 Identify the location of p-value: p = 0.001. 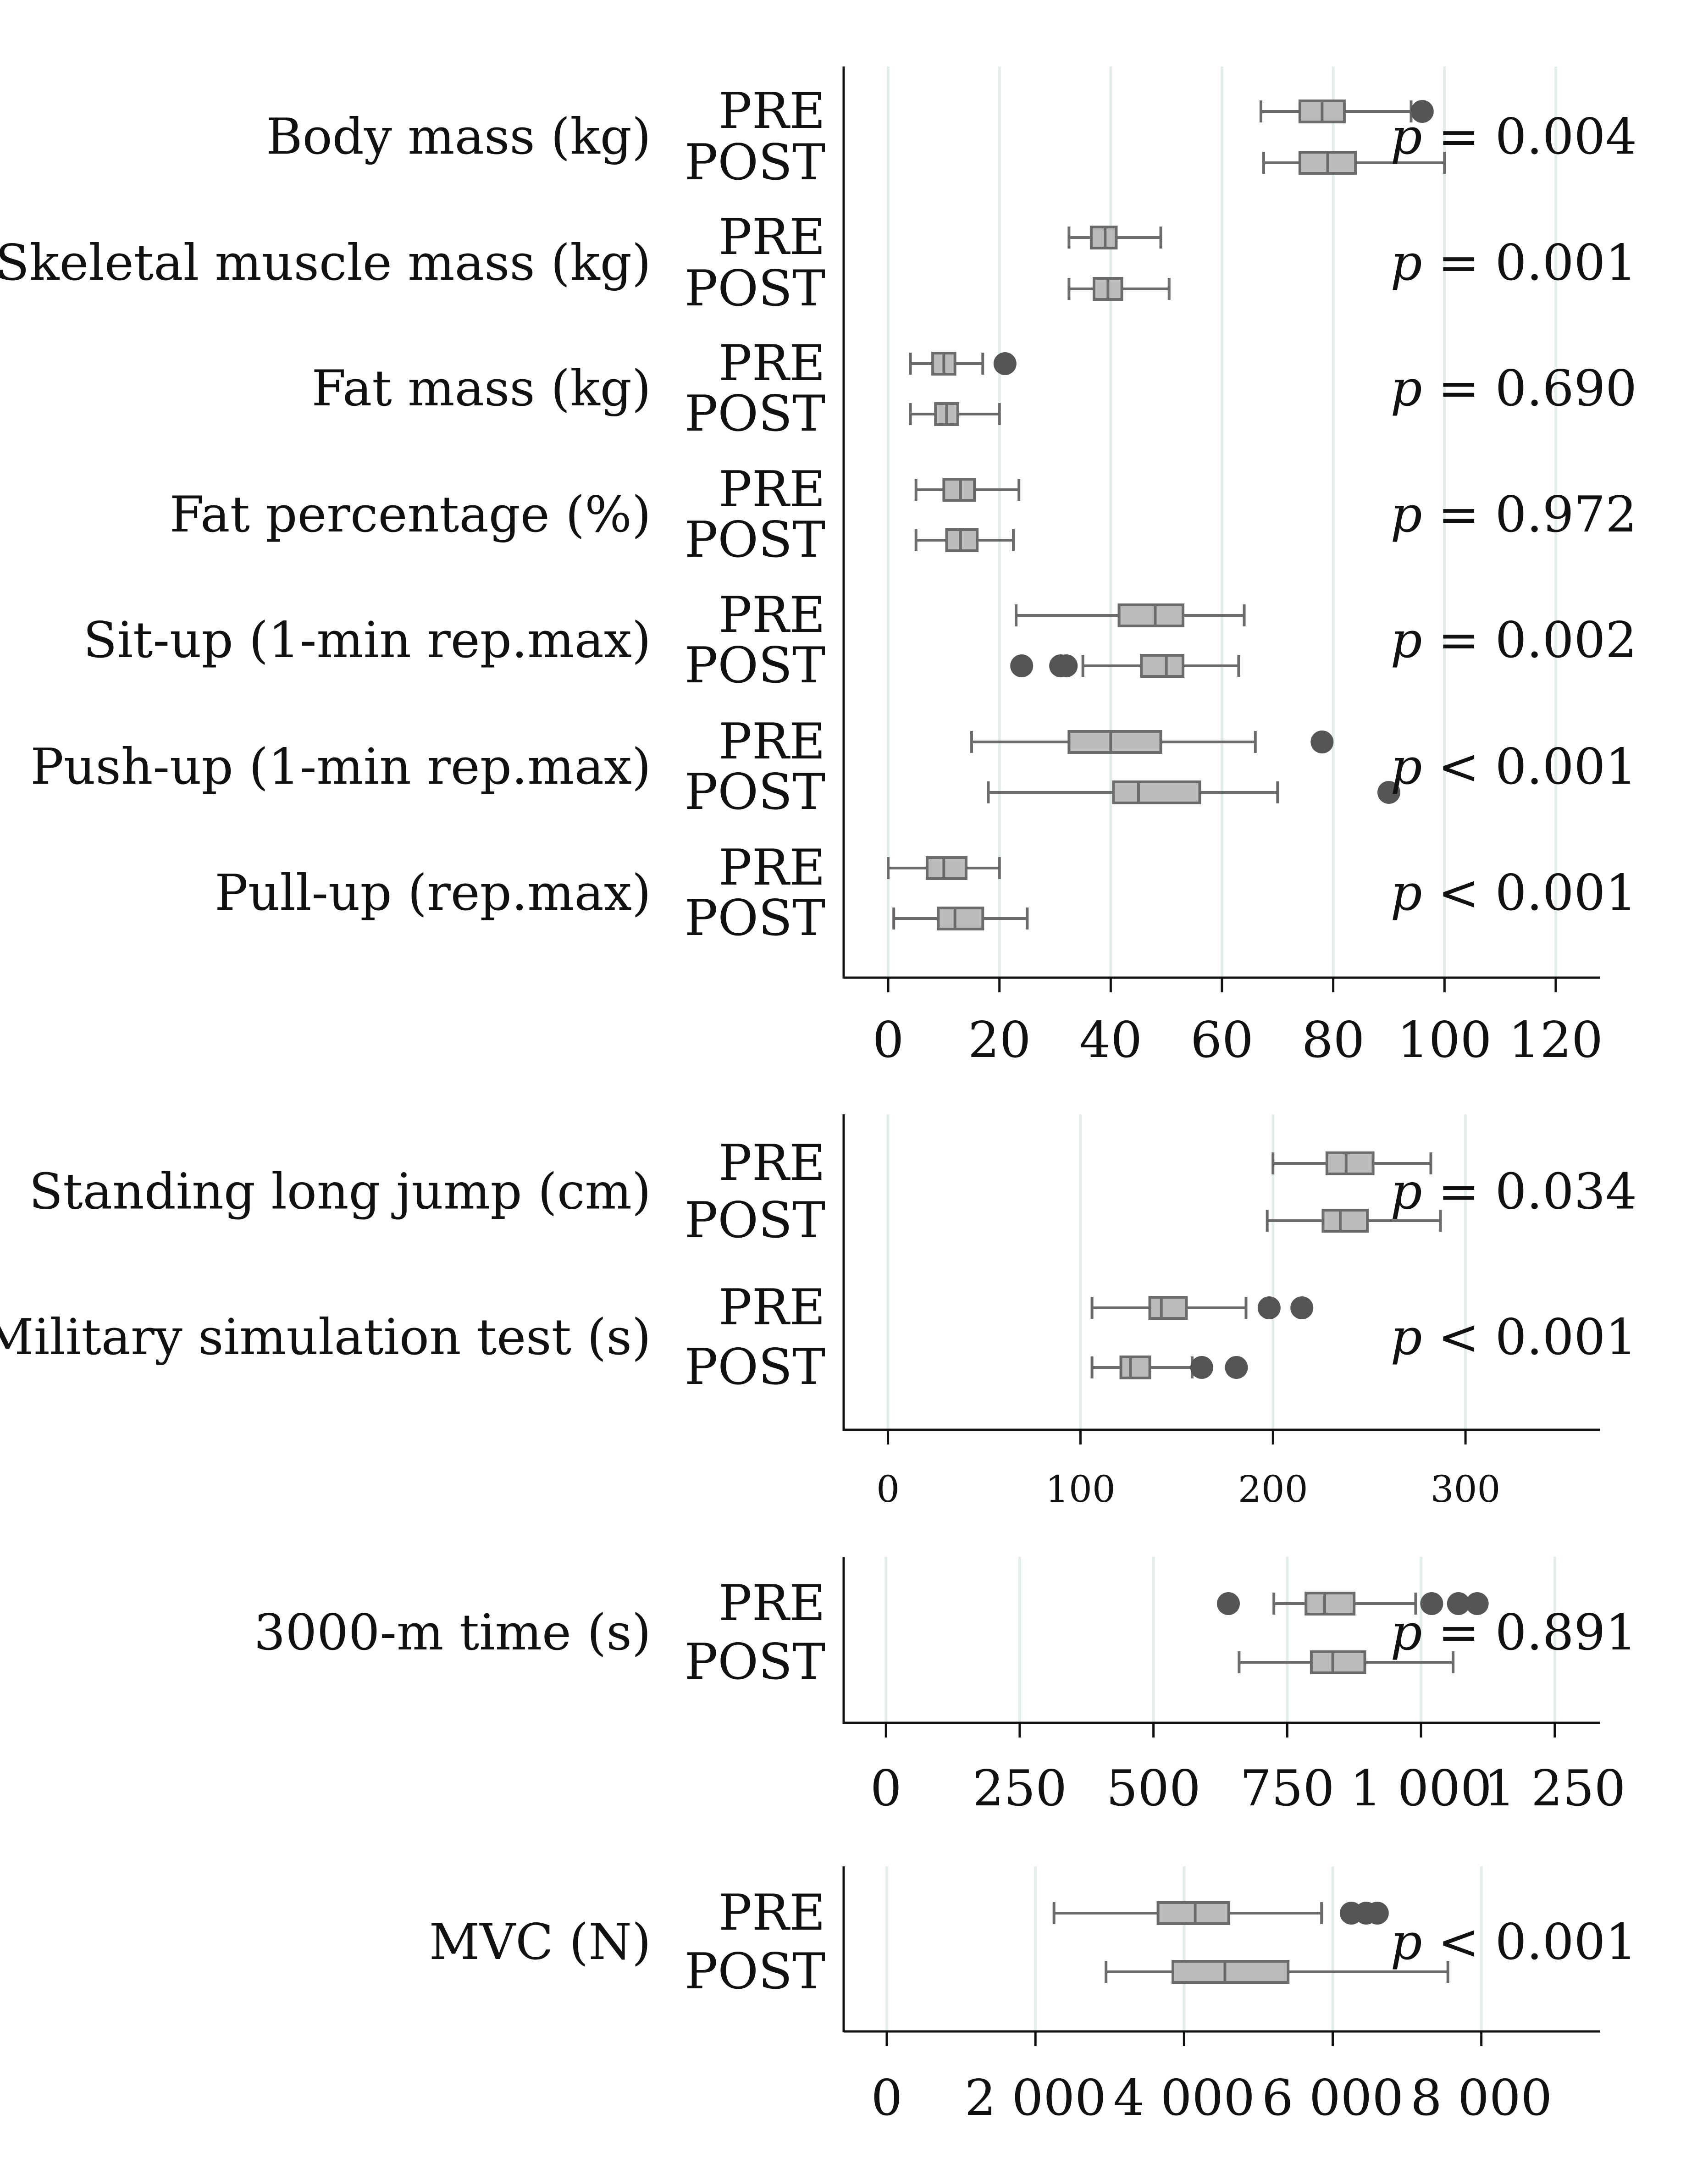
(1514, 263).